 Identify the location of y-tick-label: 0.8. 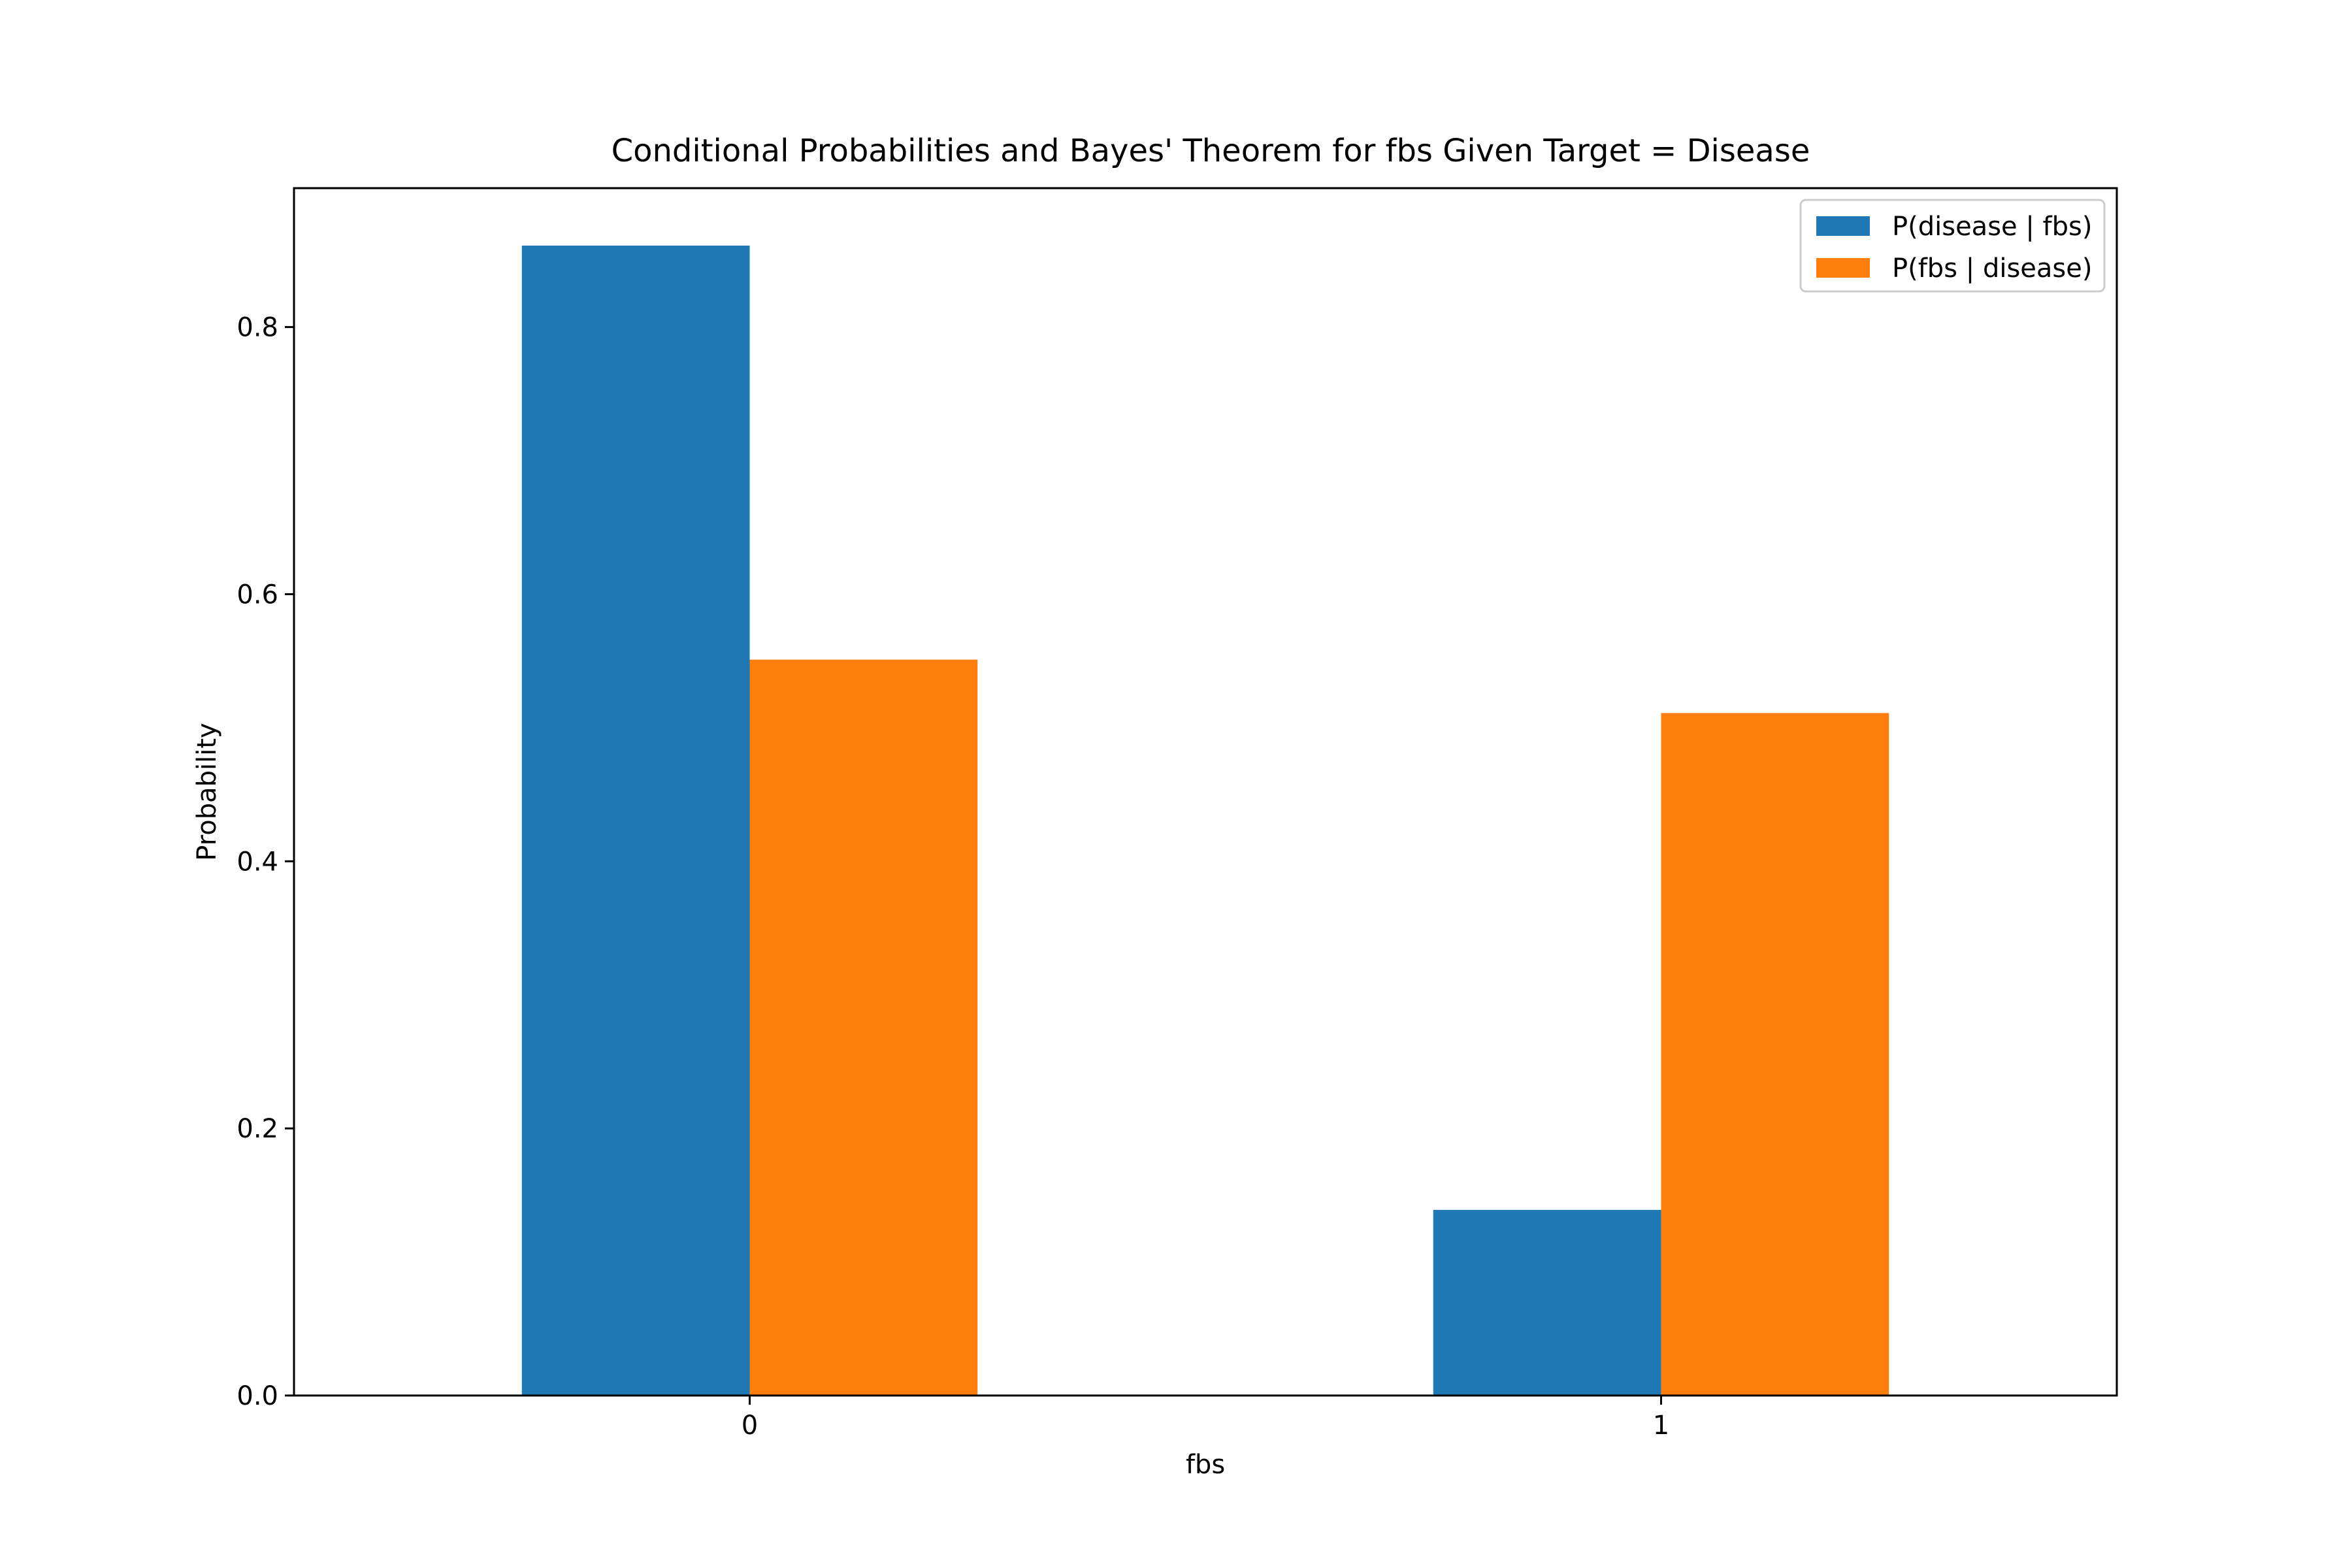
(257, 328).